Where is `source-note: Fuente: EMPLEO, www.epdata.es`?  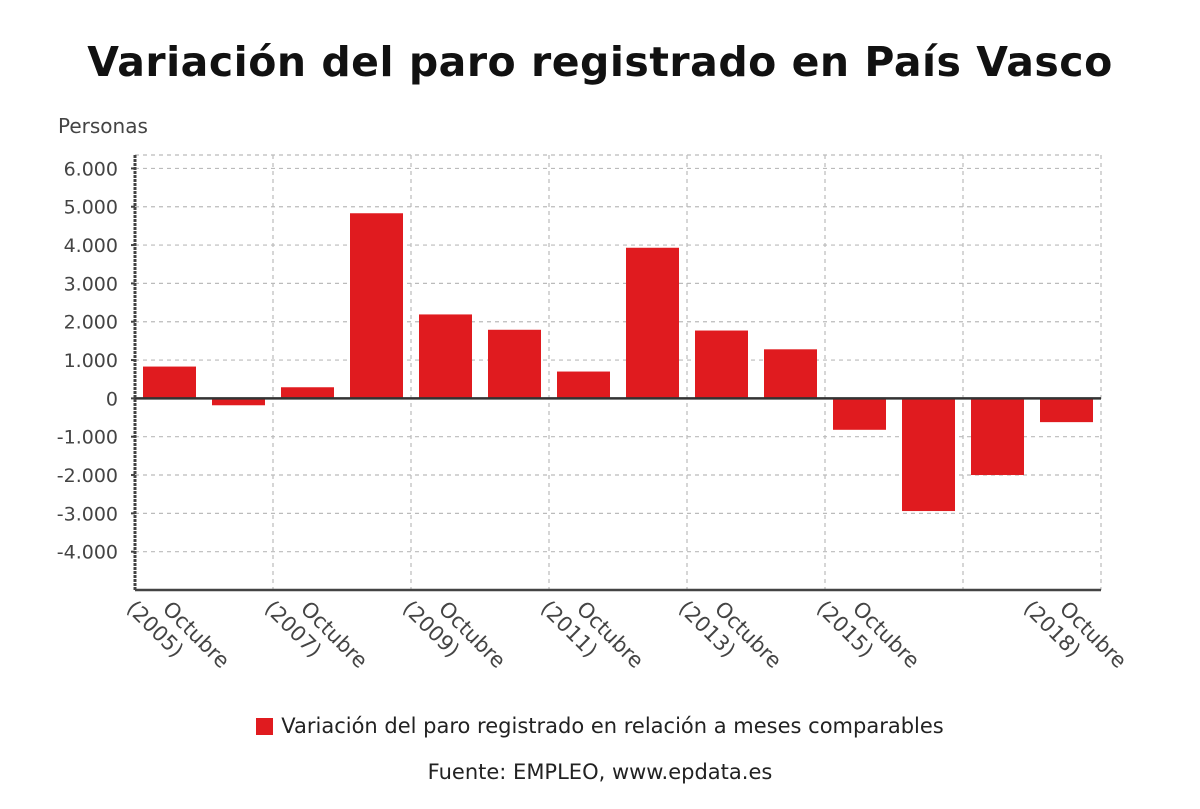
source-note: Fuente: EMPLEO, www.epdata.es is located at coordinates (600, 772).